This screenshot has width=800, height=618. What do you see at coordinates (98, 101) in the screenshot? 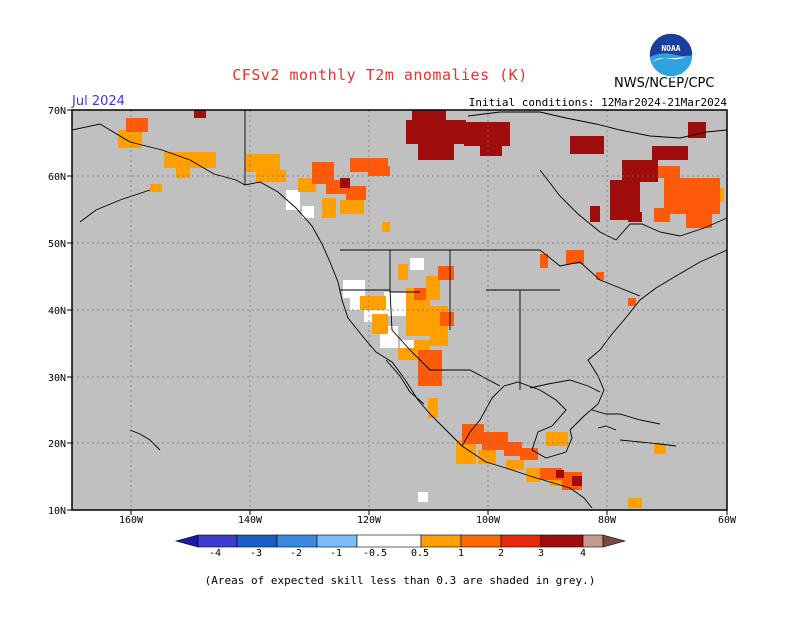
I see `valid-month-label: Jul 2024` at bounding box center [98, 101].